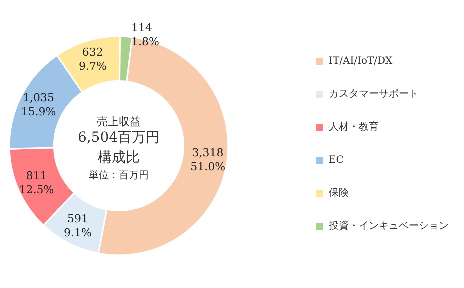 This screenshot has height=288, width=464. I want to click on legend-label: 保険, so click(339, 193).